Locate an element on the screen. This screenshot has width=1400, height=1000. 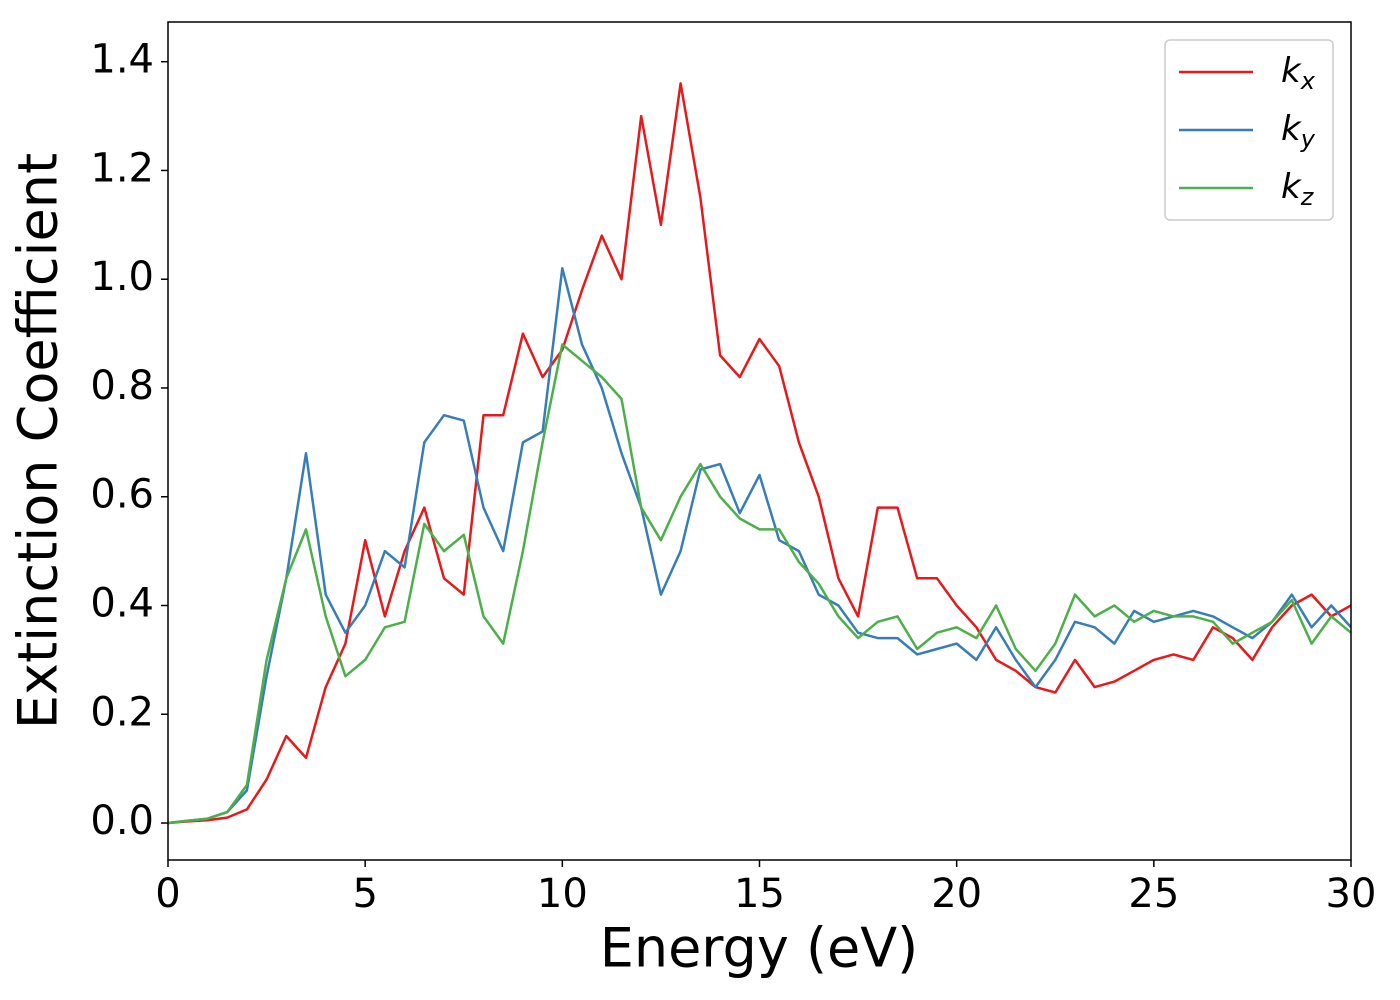
y-tick-label: 0.8 is located at coordinates (122, 386).